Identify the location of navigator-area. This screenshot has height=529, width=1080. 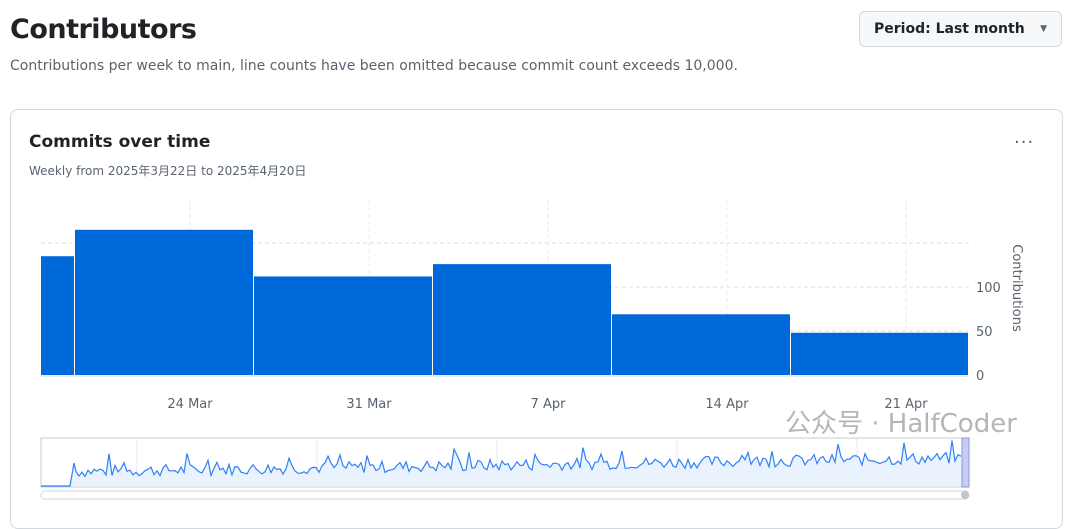
(502, 463).